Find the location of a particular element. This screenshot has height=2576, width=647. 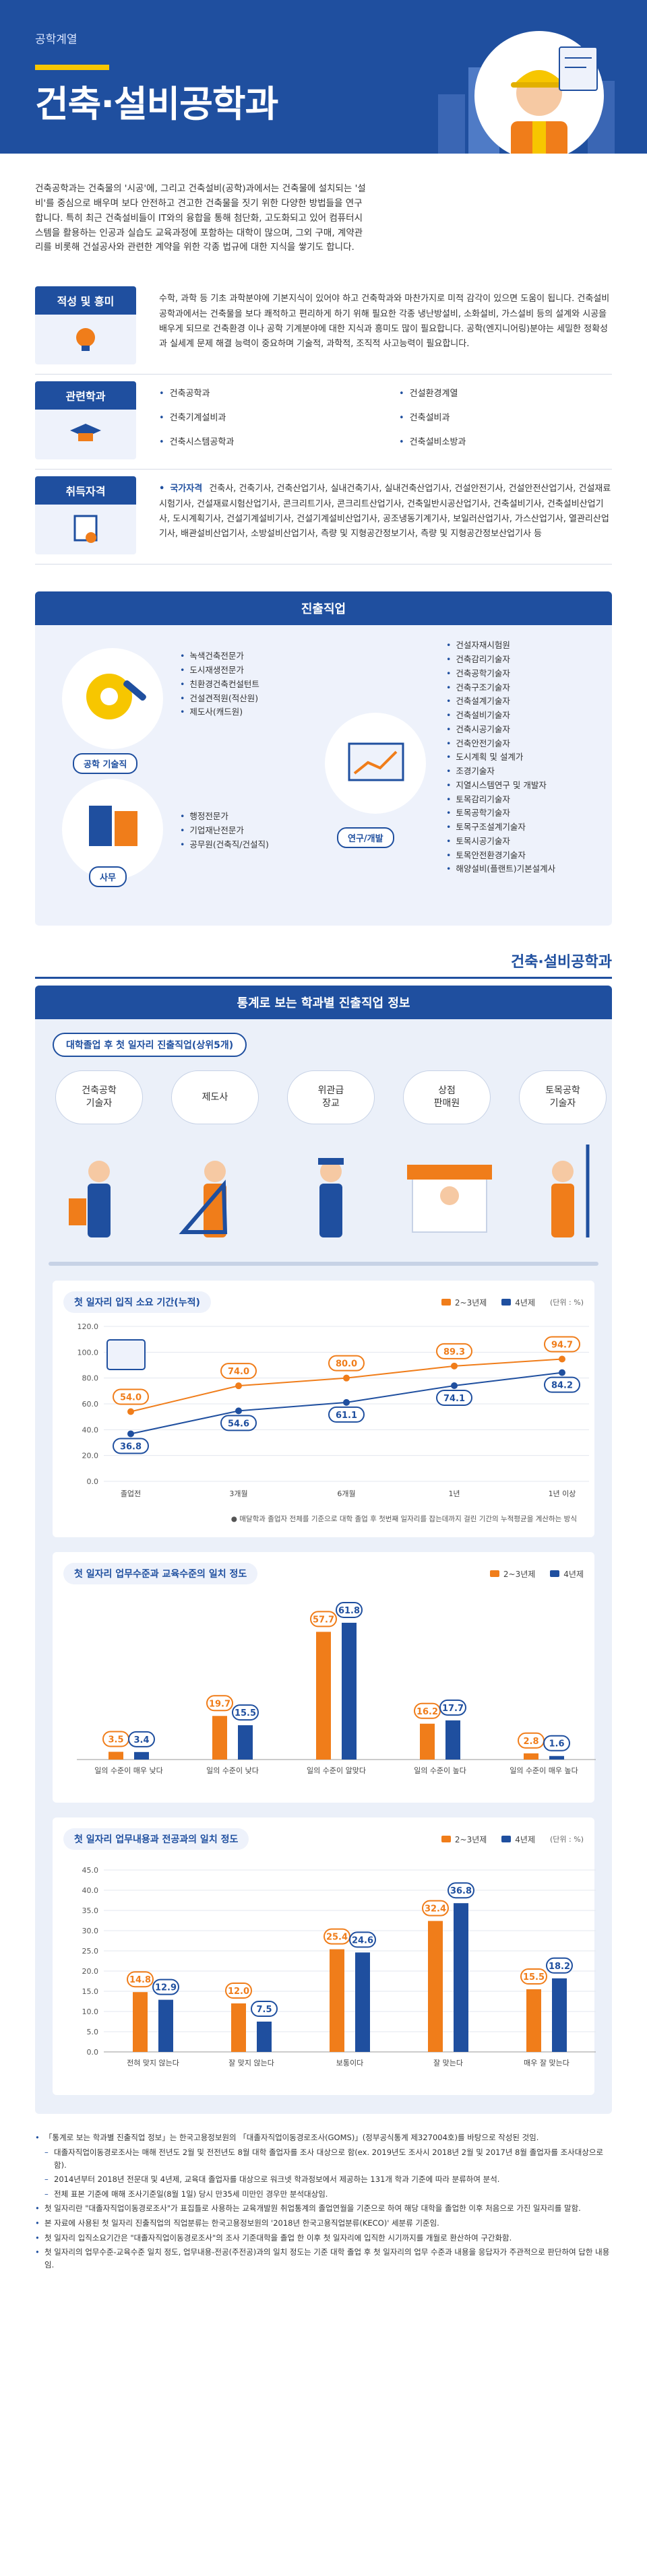

officer-figure is located at coordinates (331, 1198).